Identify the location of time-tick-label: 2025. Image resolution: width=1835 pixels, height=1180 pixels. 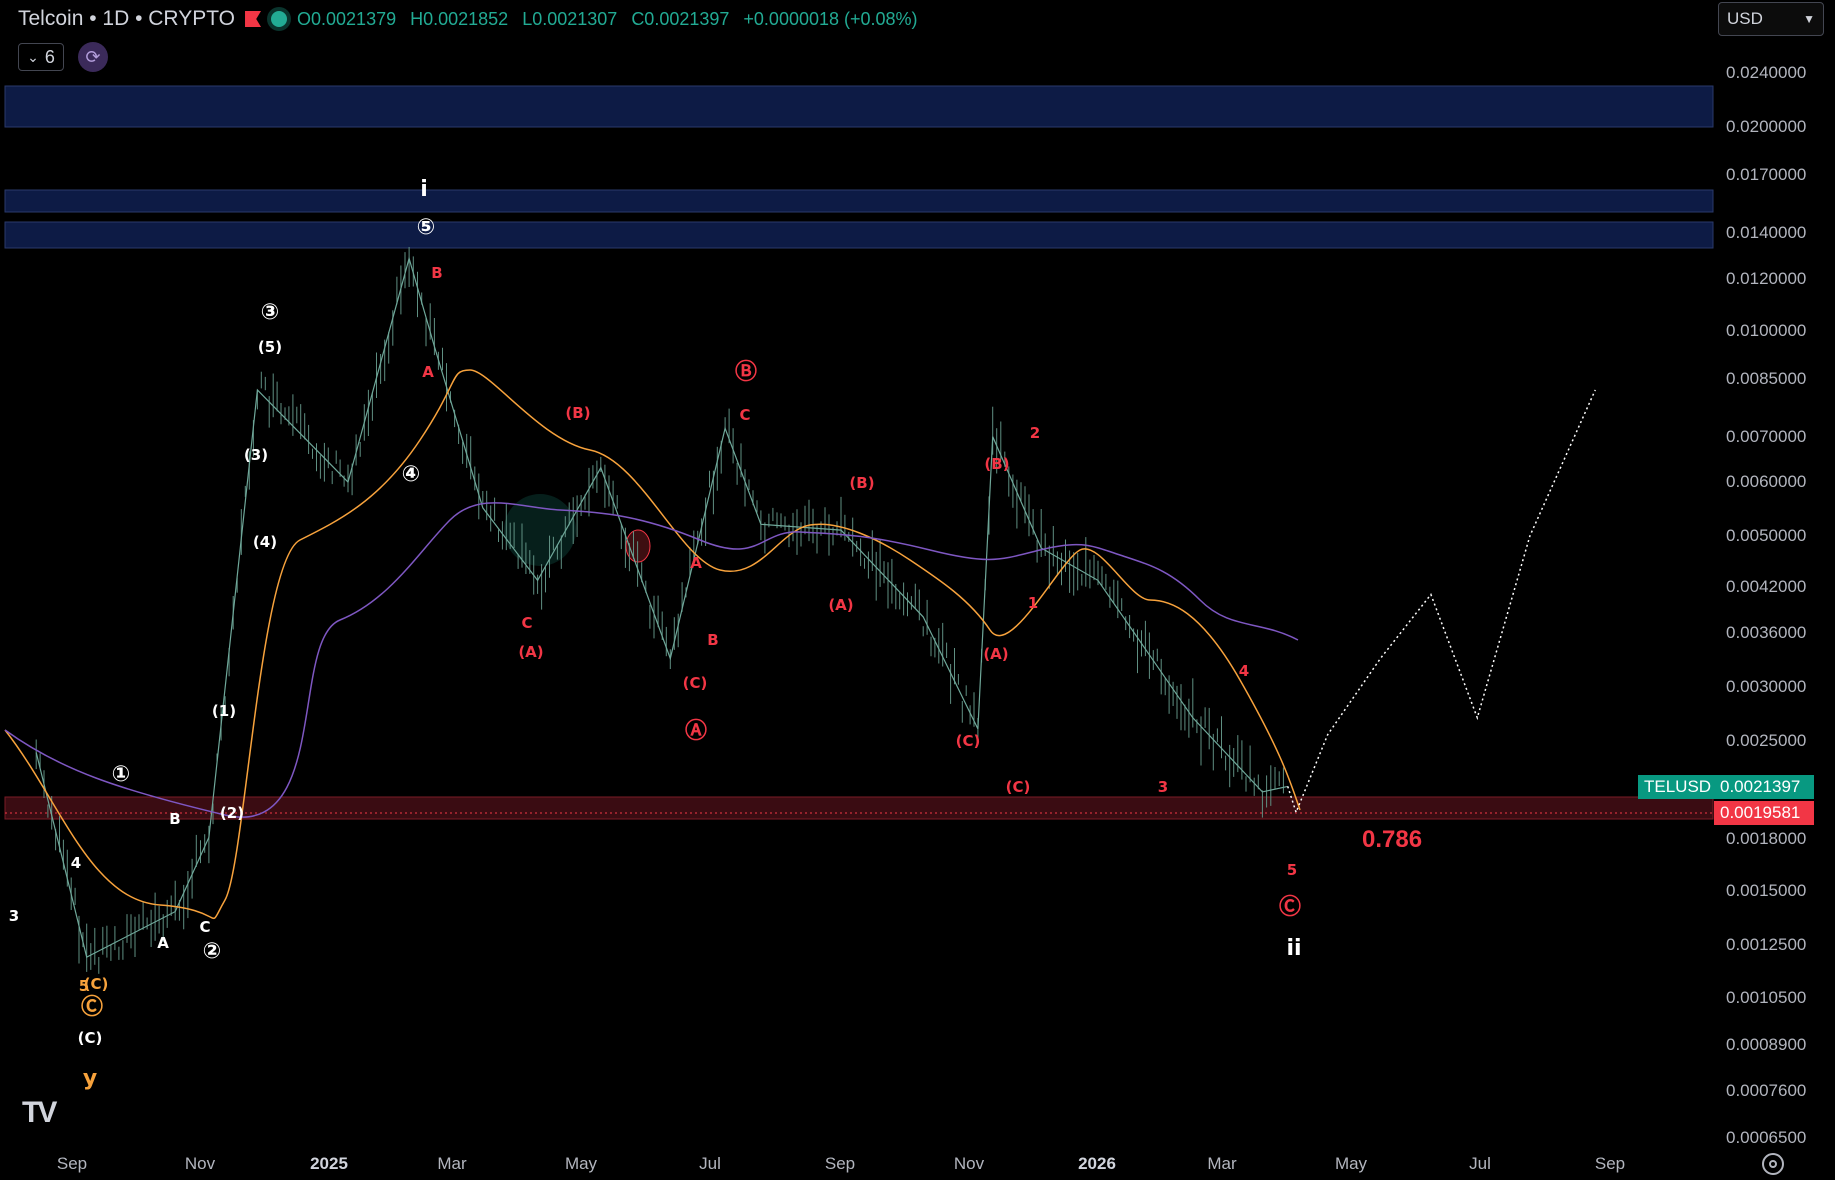
(329, 1163).